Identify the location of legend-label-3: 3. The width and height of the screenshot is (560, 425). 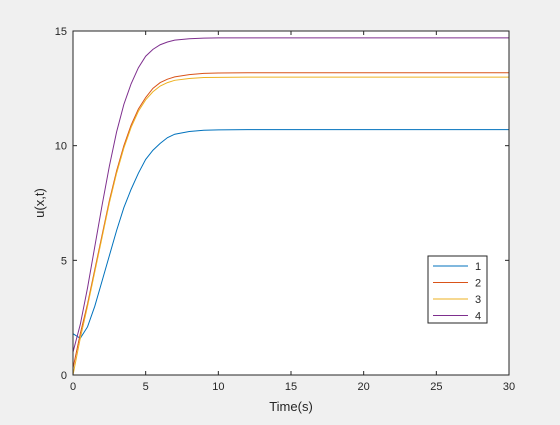
(478, 300).